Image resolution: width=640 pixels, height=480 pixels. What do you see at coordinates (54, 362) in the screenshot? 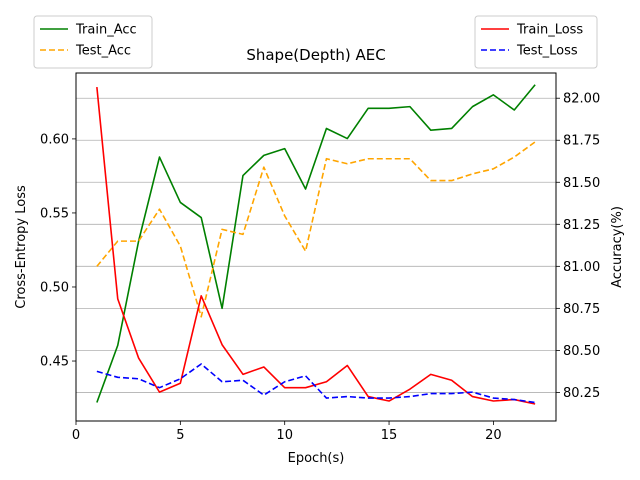
I see `y-left-tick-label: 0.45` at bounding box center [54, 362].